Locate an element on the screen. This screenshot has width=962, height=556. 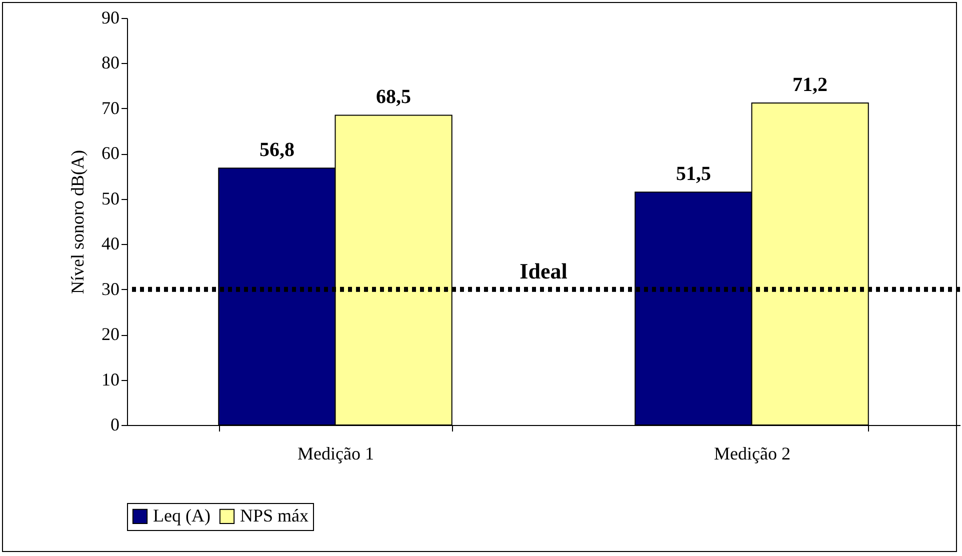
data-label: 51,5 is located at coordinates (693, 174).